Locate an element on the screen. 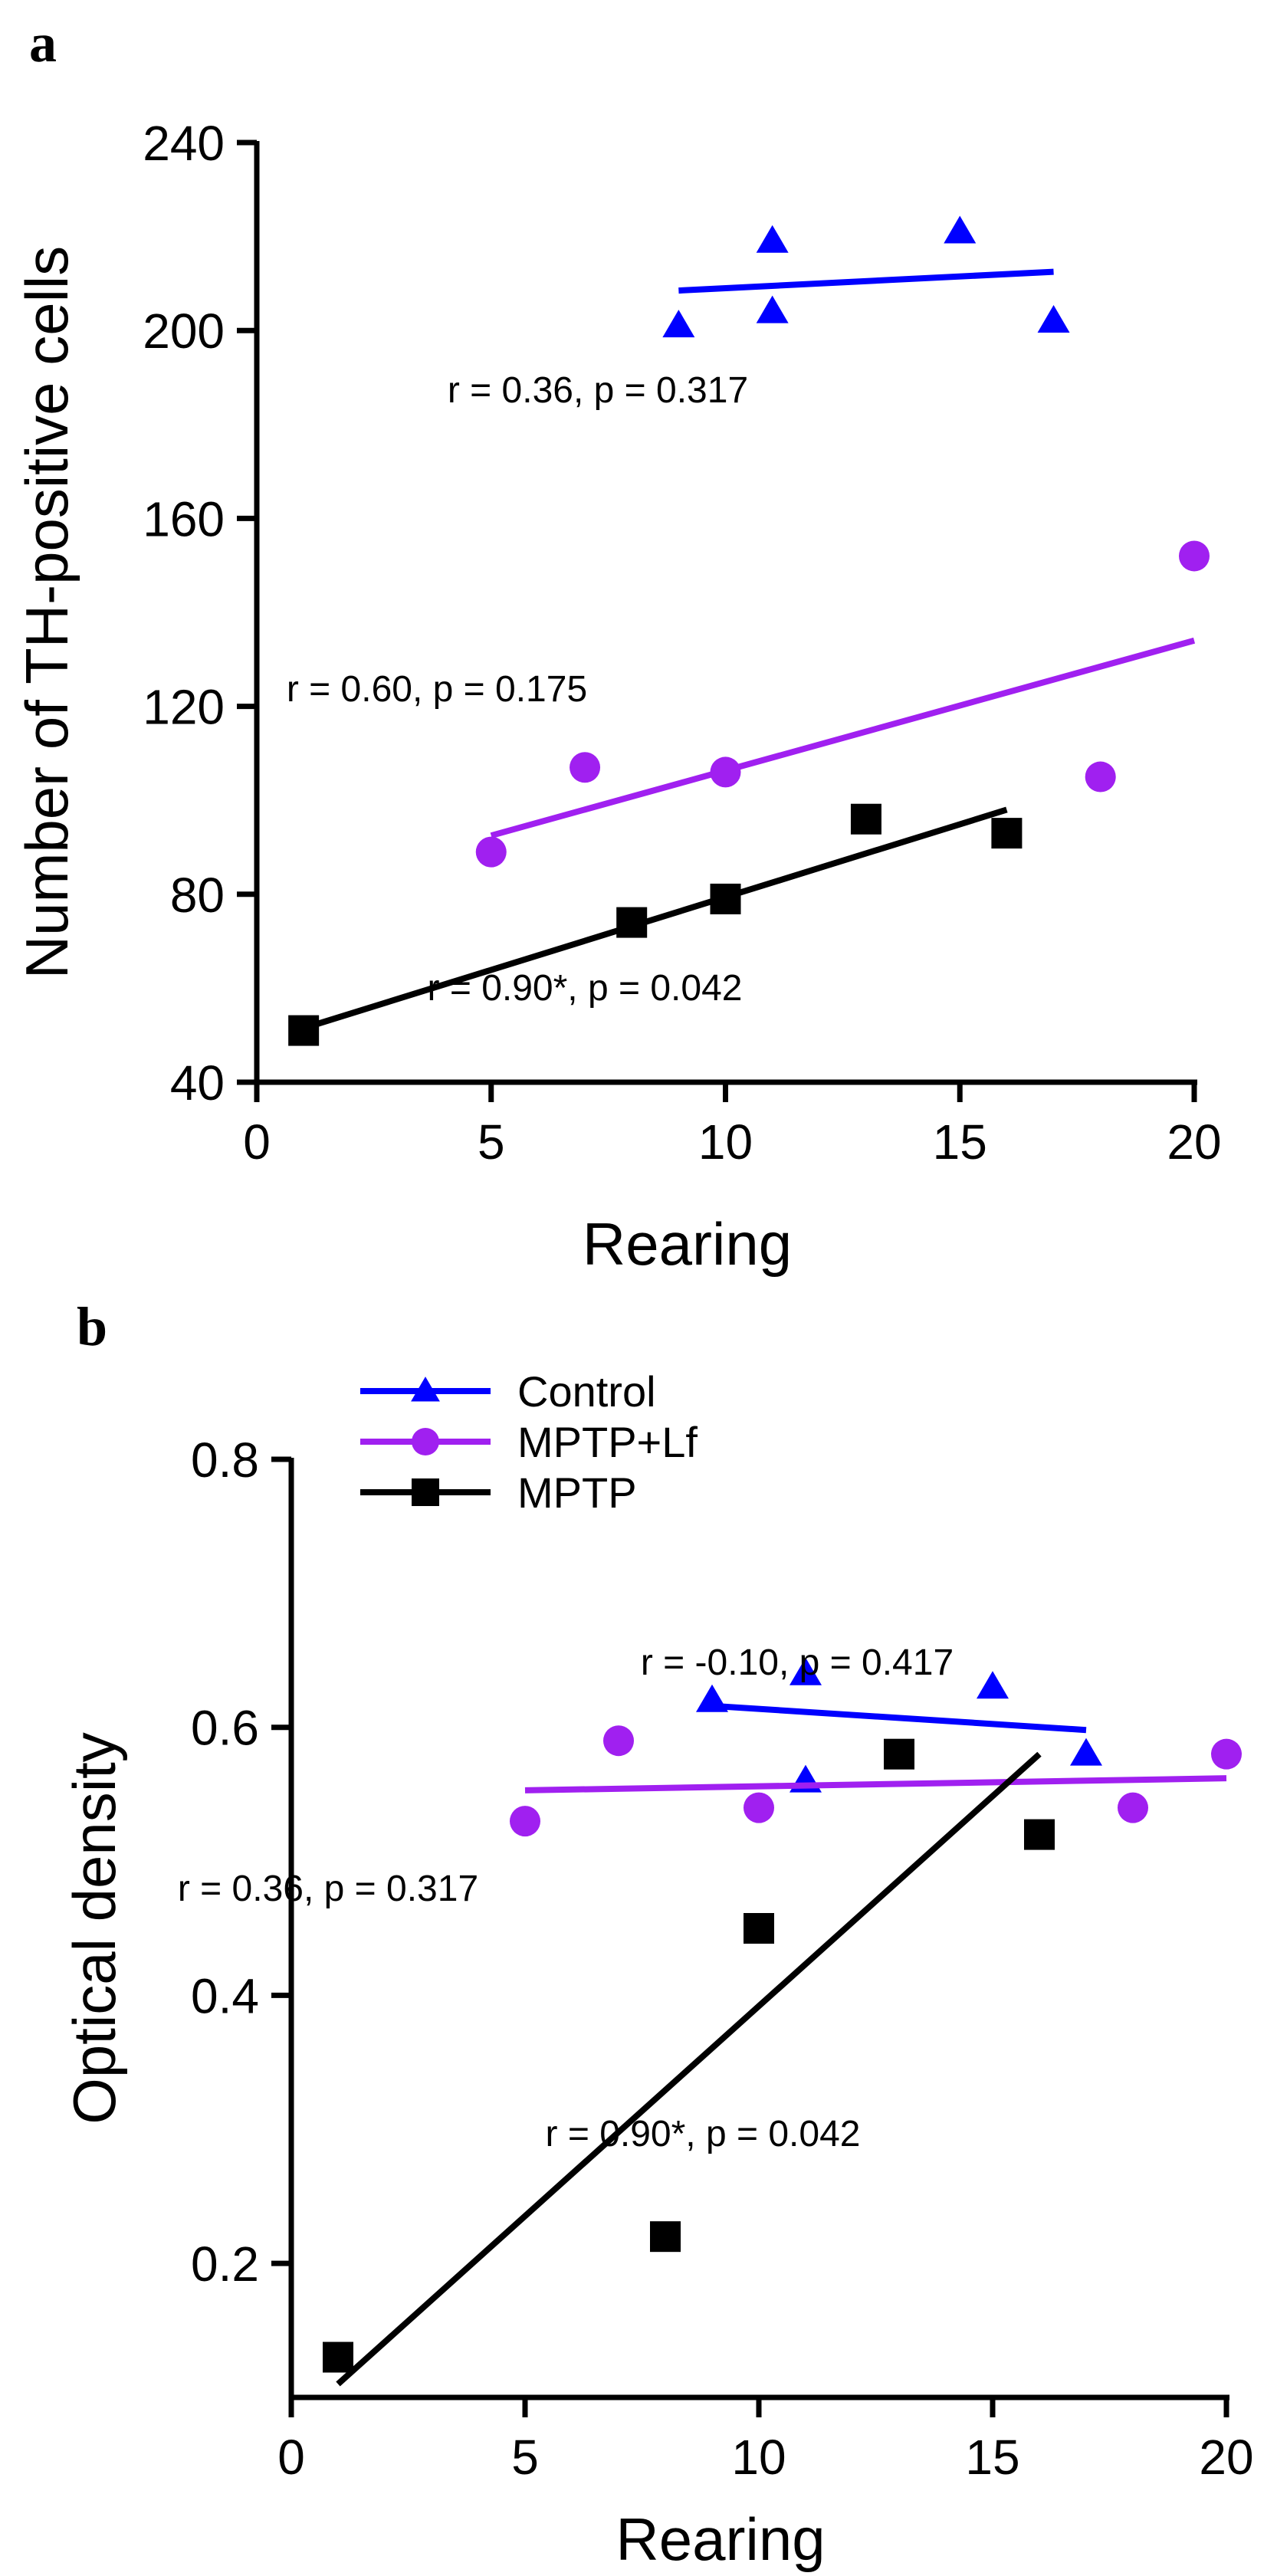  panel-b-series-mptp-lf is located at coordinates (876, 1781).